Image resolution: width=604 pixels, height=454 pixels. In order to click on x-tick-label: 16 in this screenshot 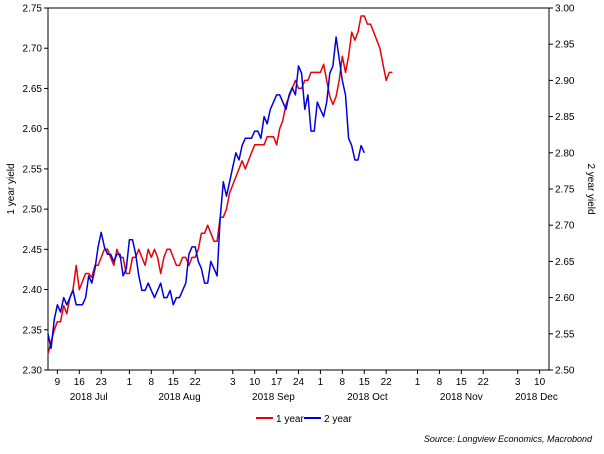, I will do `click(80, 382)`.